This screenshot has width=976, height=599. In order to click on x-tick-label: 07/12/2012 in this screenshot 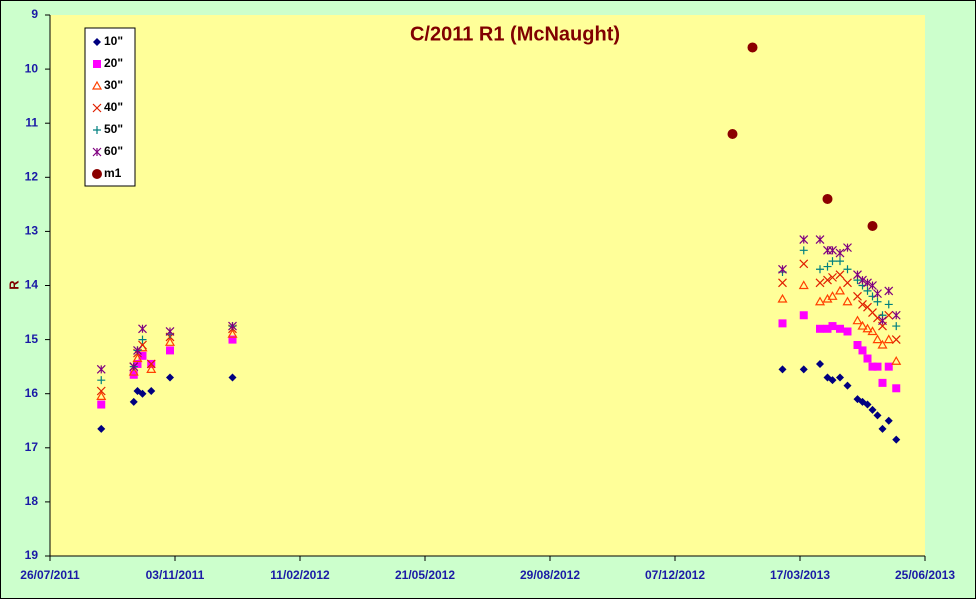, I will do `click(675, 575)`.